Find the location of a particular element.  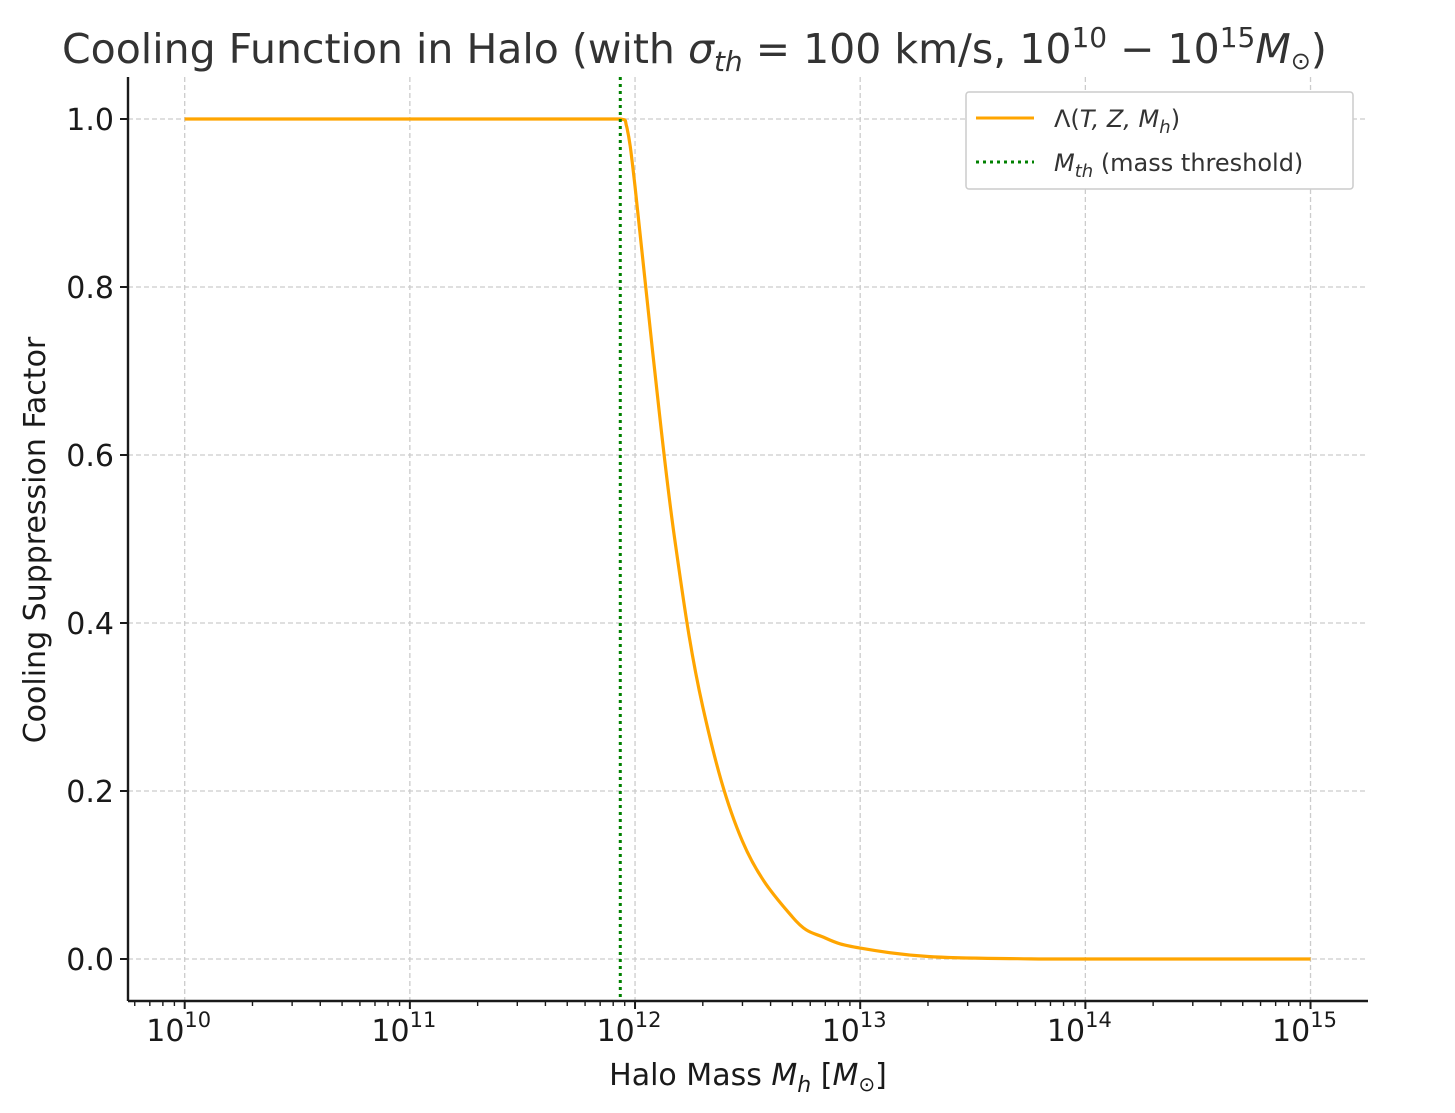

y-tick-label: 1.0 is located at coordinates (90, 120).